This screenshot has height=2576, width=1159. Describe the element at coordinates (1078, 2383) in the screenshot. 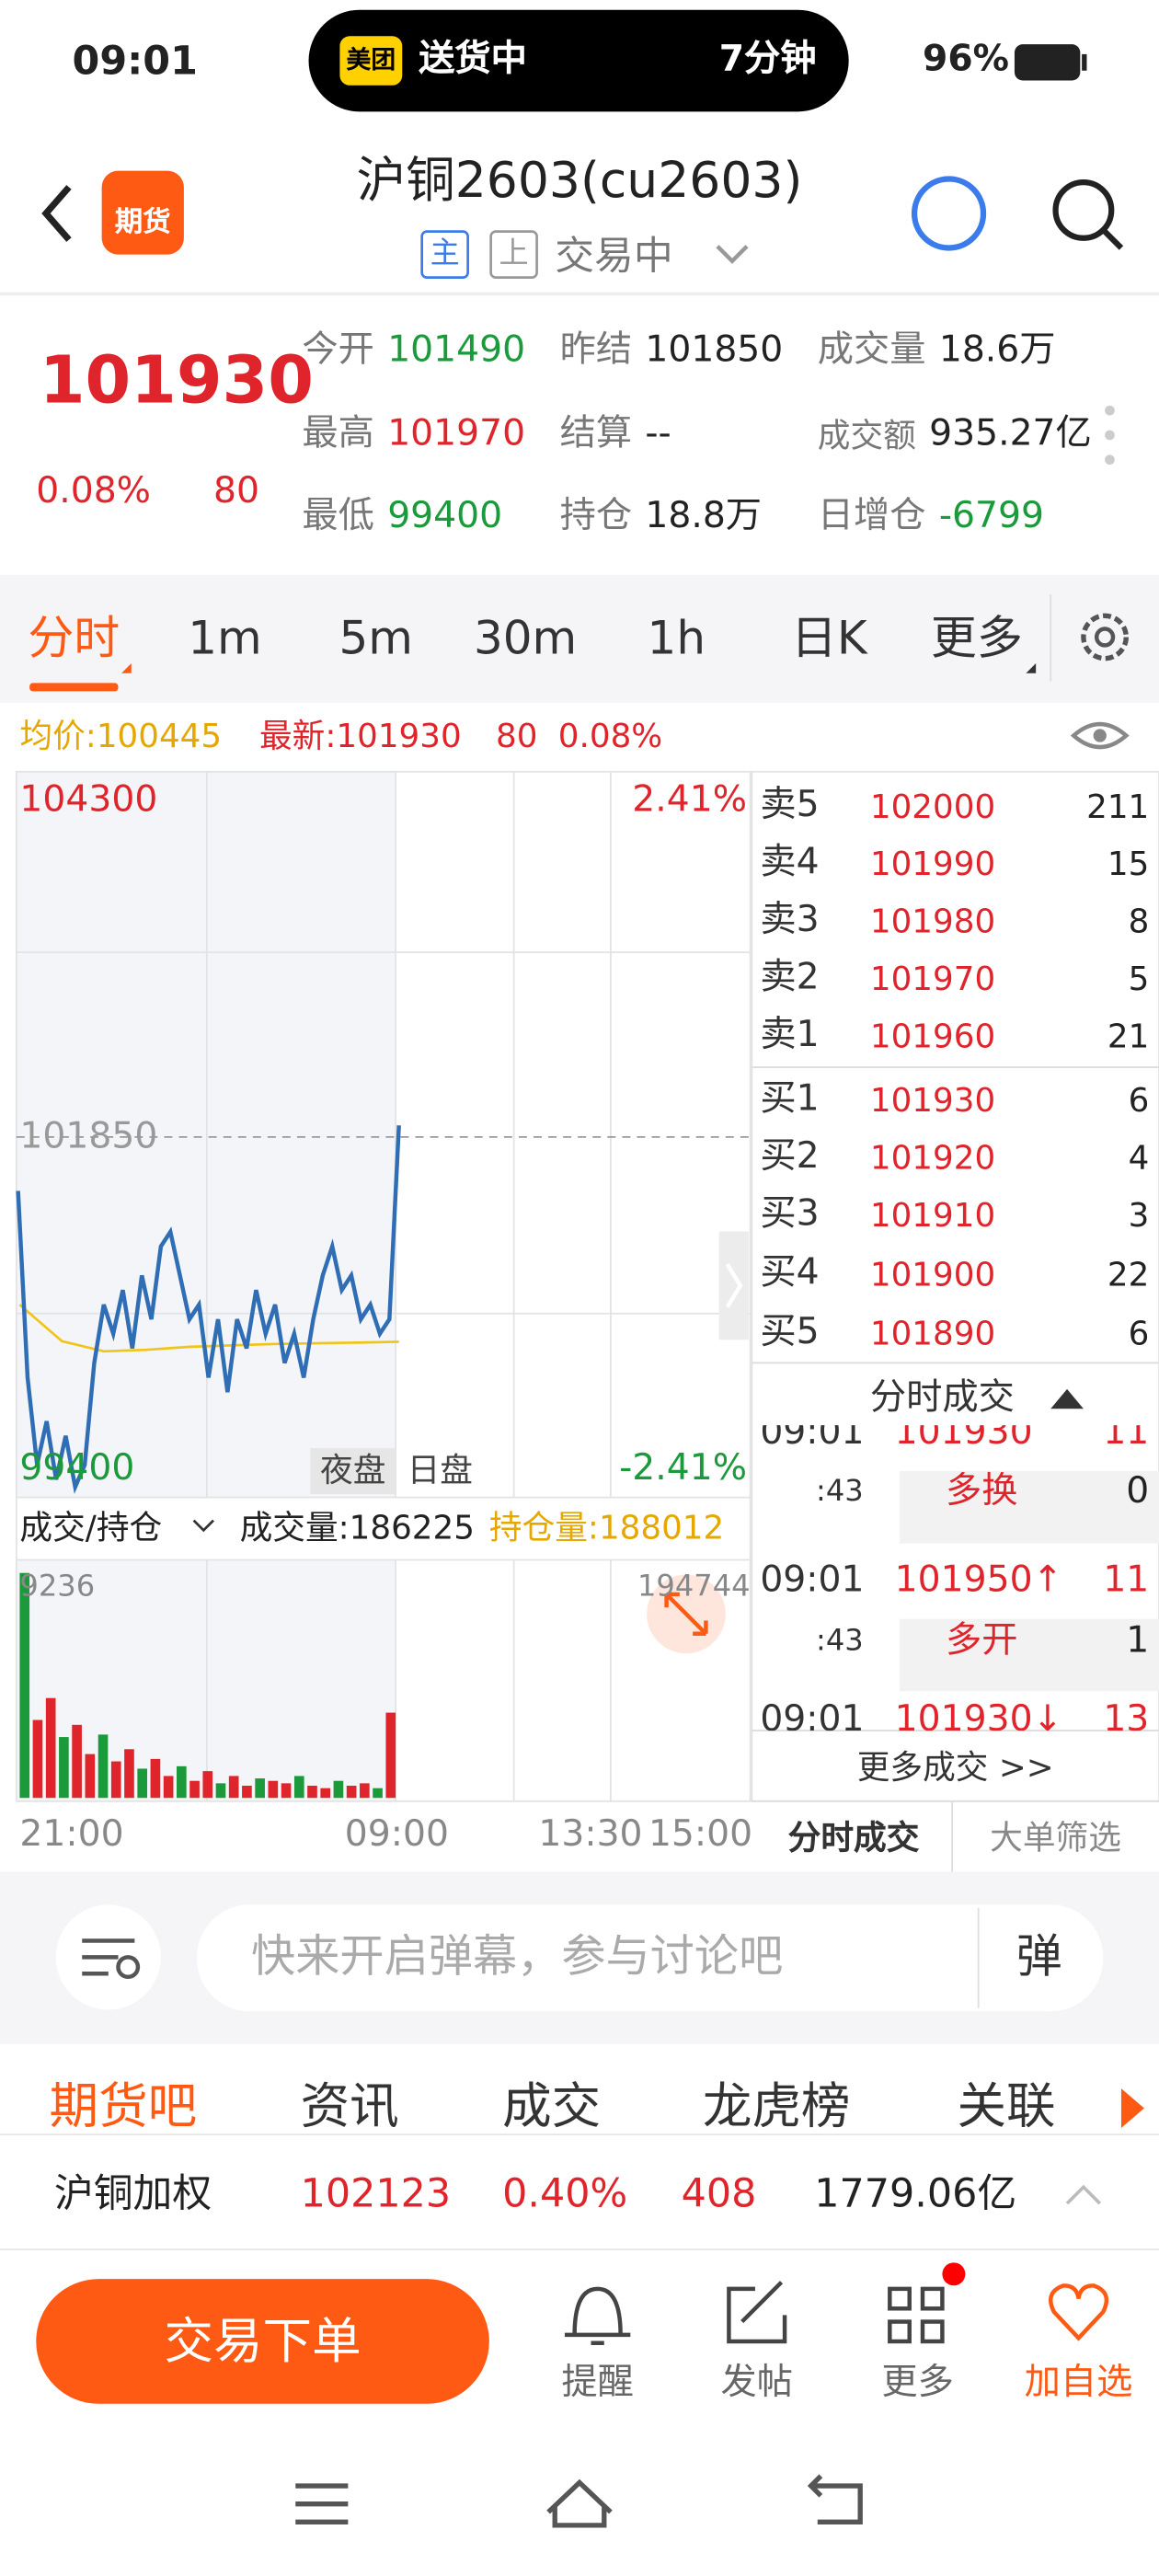

I see `action-button: 加自选` at that location.